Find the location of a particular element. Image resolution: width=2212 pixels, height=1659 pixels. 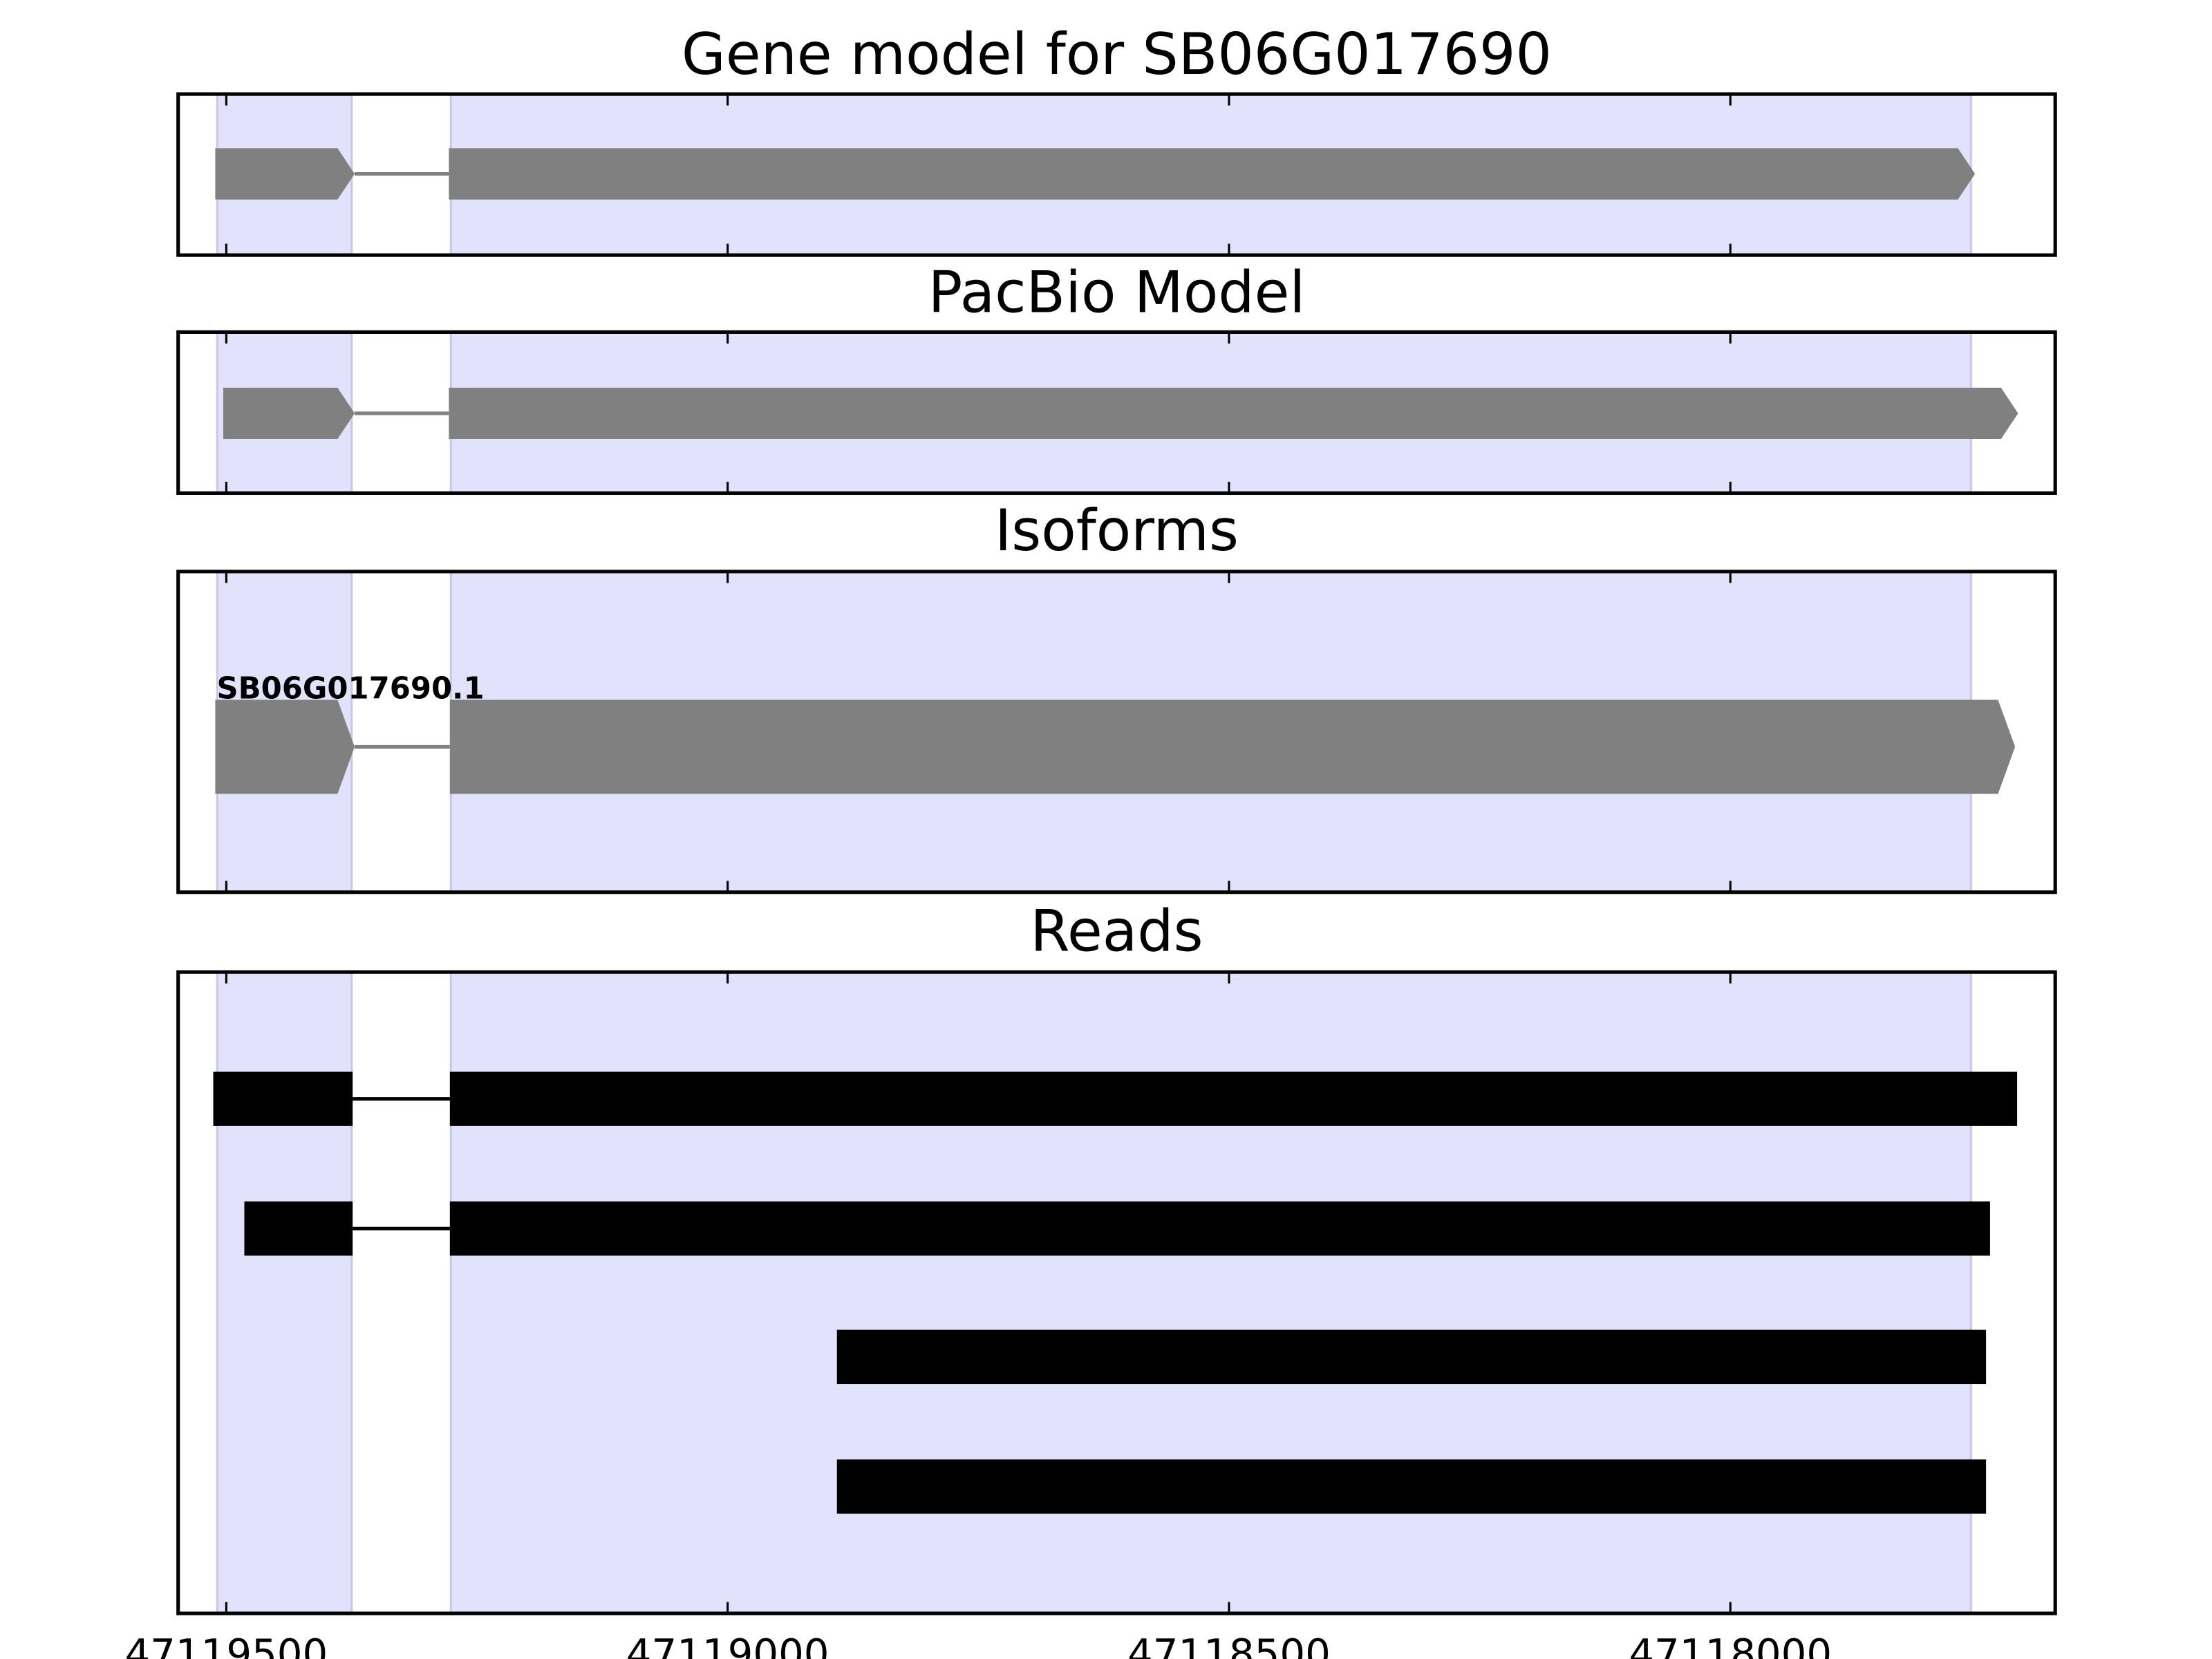

x-tick-label: 47118000 is located at coordinates (1731, 1644).